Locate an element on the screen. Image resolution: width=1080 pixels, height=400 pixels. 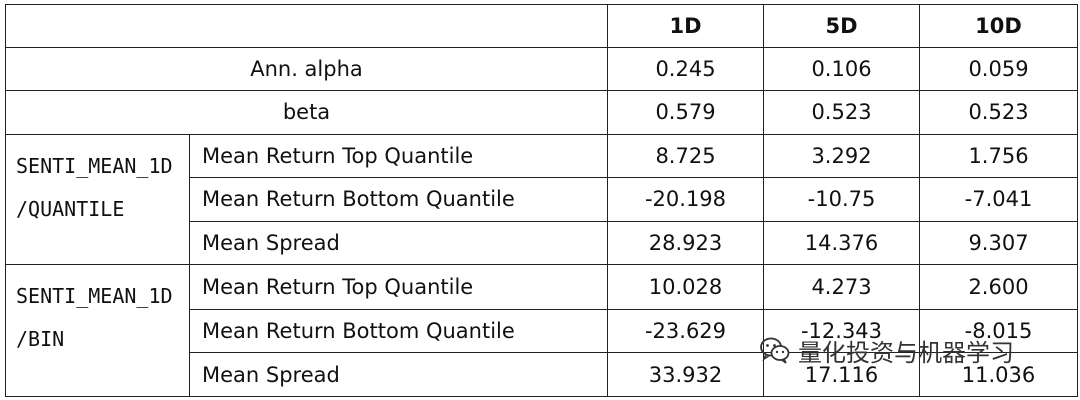
group-name-line: /BIN is located at coordinates (40, 339).